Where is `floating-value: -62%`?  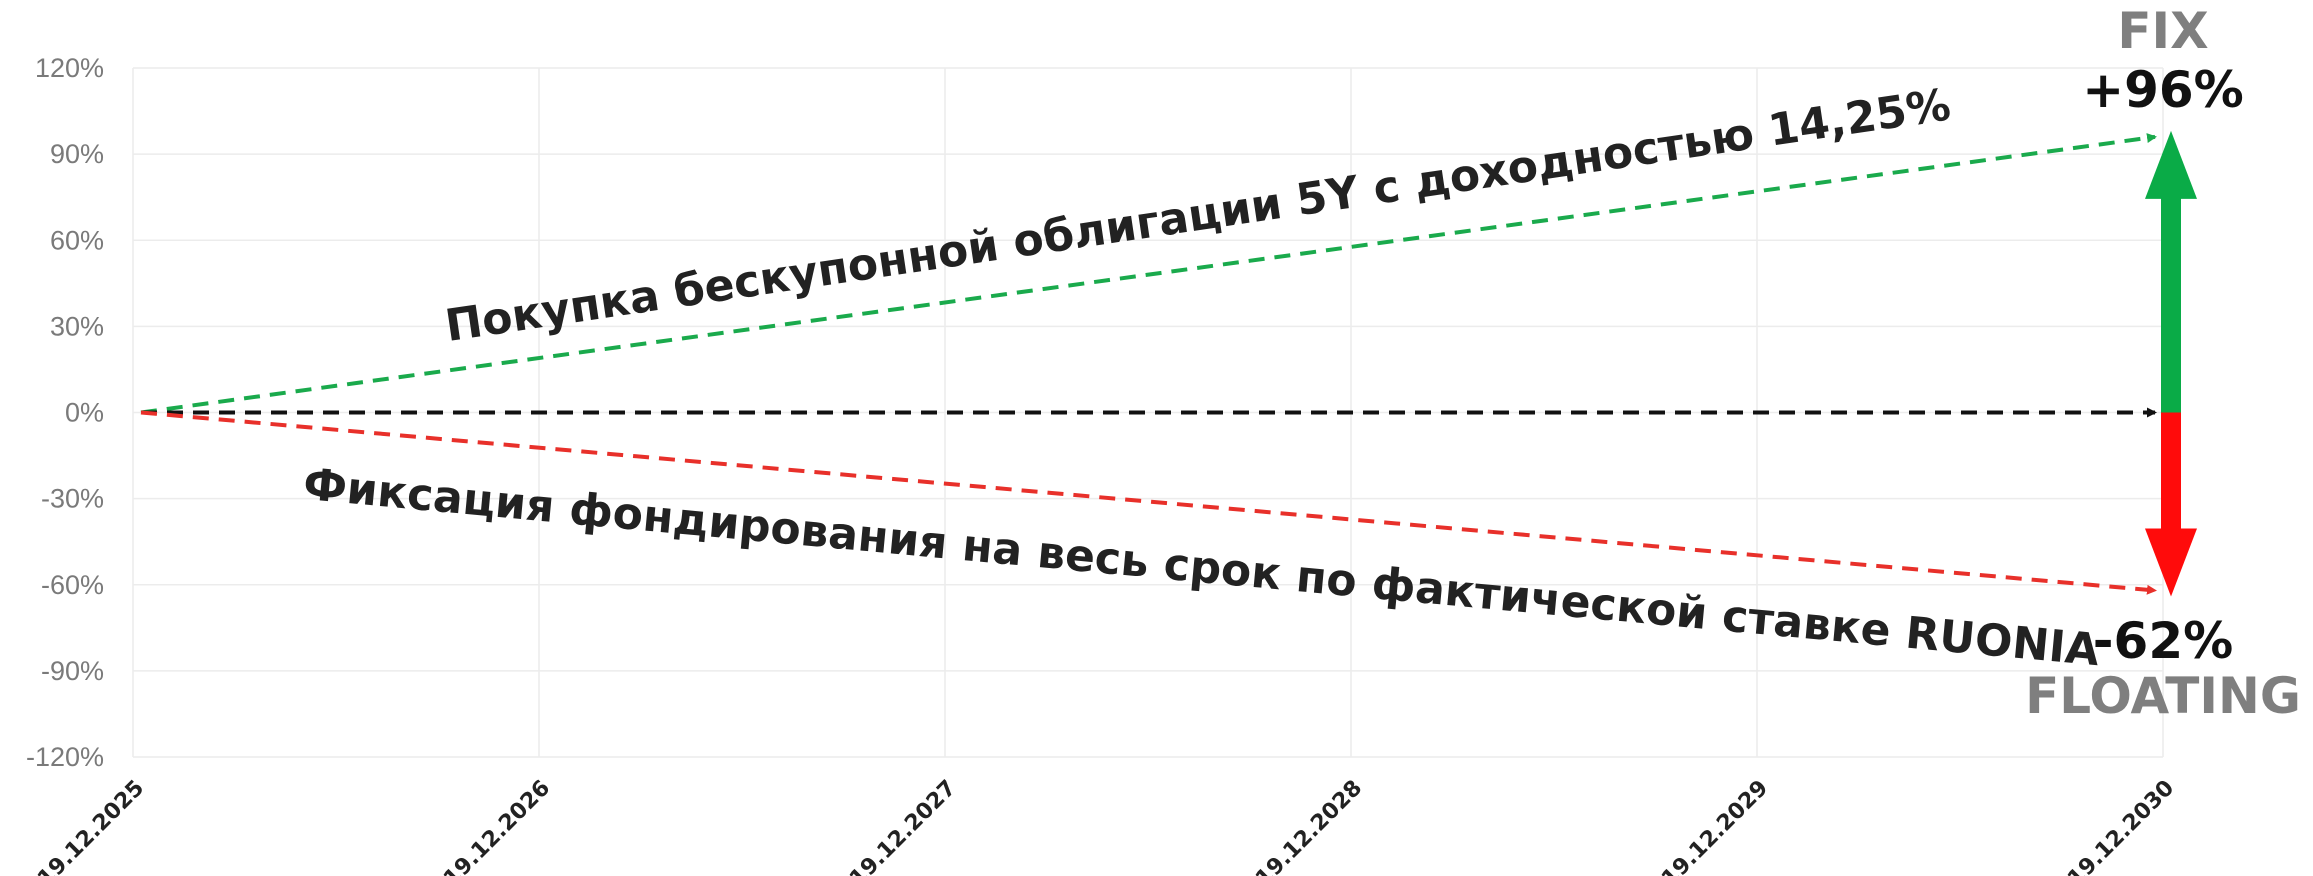 floating-value: -62% is located at coordinates (2163, 641).